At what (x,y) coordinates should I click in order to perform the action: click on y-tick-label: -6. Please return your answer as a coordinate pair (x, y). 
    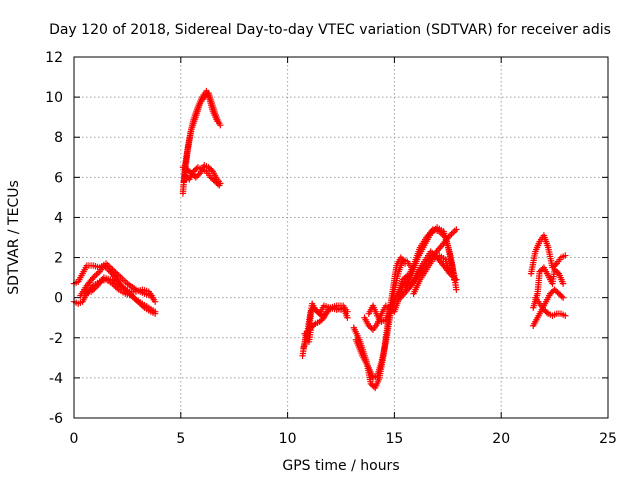
    Looking at the image, I should click on (56, 419).